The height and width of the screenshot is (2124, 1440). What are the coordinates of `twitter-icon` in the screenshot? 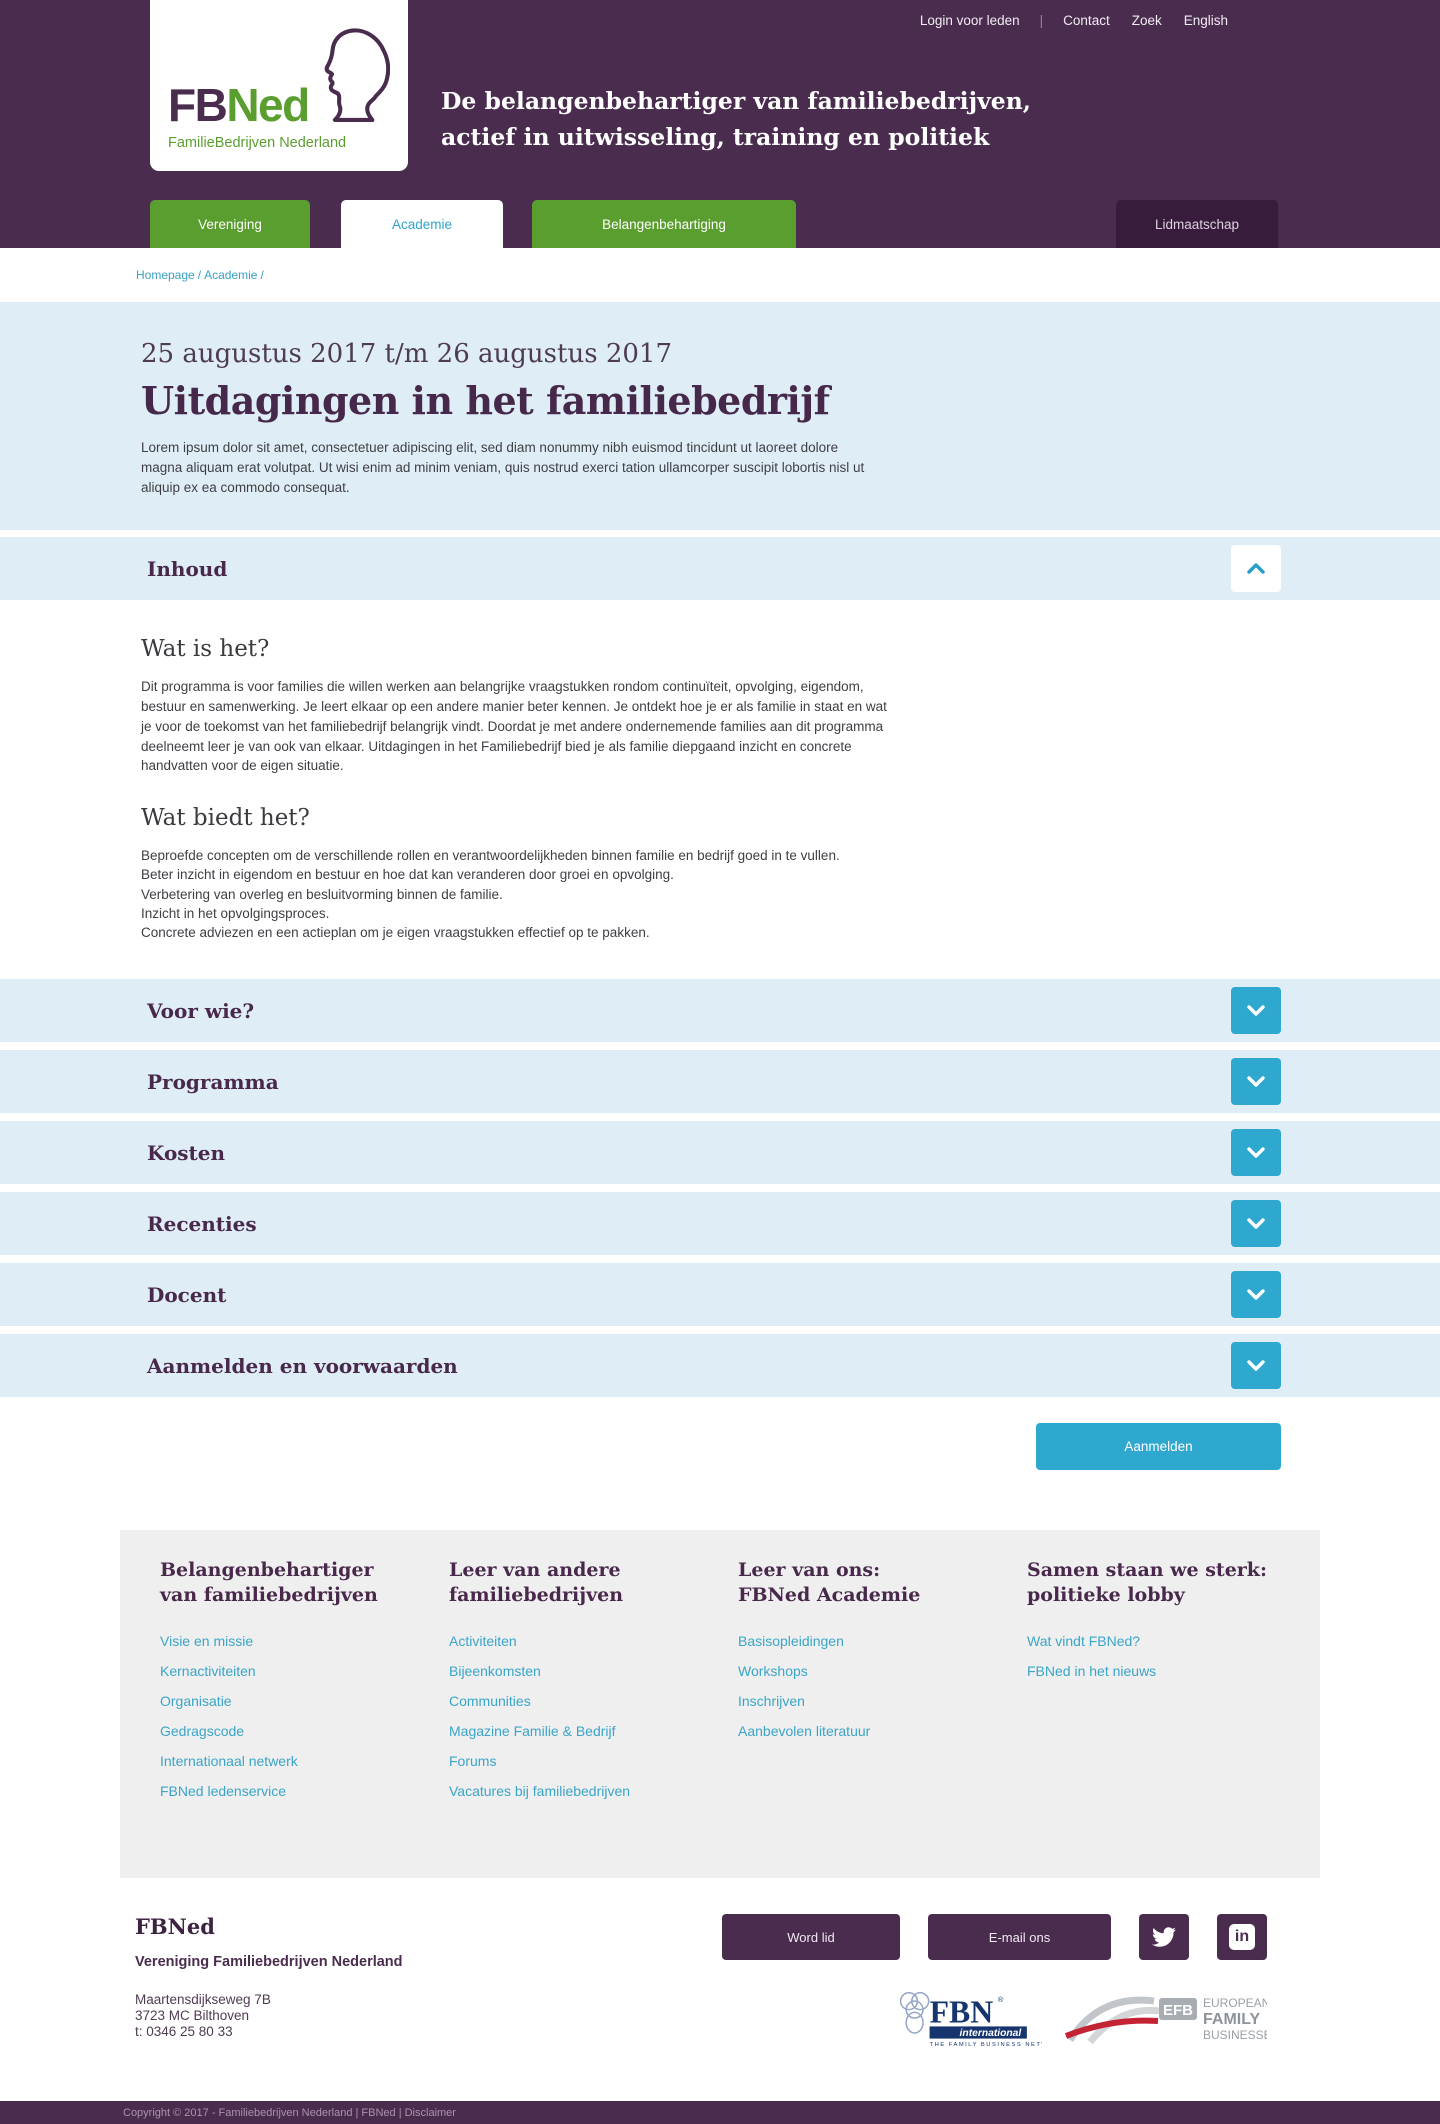 It's located at (1164, 1937).